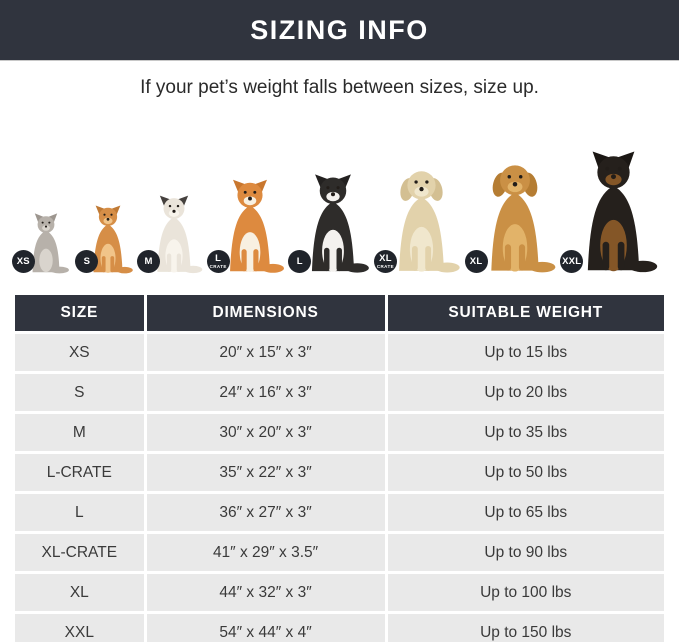 The image size is (679, 642). Describe the element at coordinates (265, 432) in the screenshot. I see `dimensions-cell: 30″ x 20″ x 3″` at that location.